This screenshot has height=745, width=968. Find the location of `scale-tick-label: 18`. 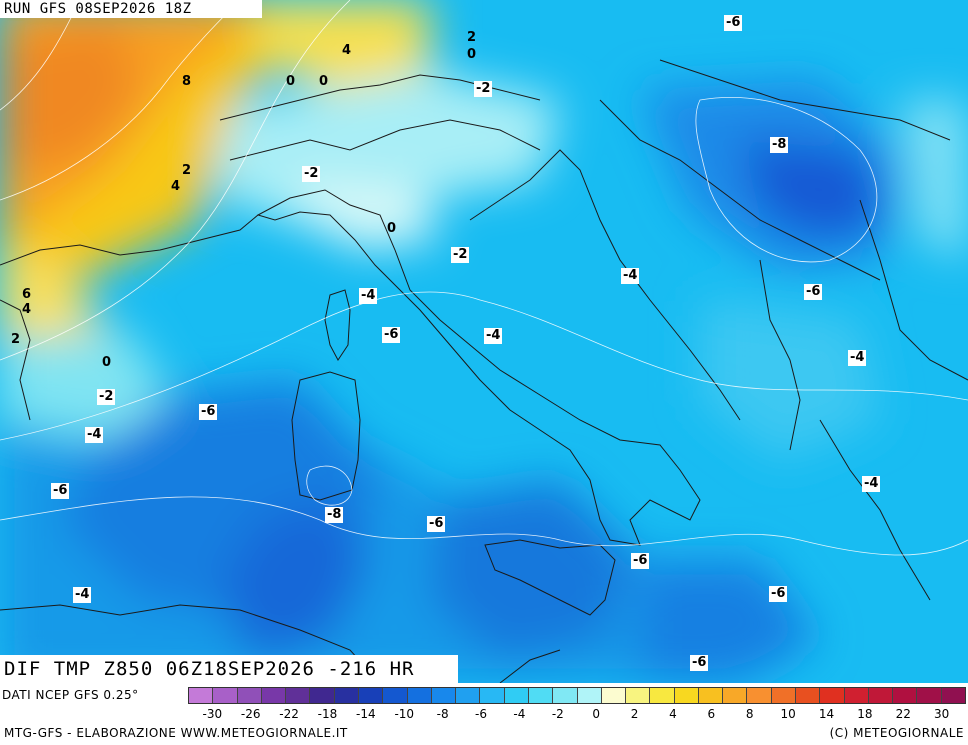

scale-tick-label: 18 is located at coordinates (865, 714).